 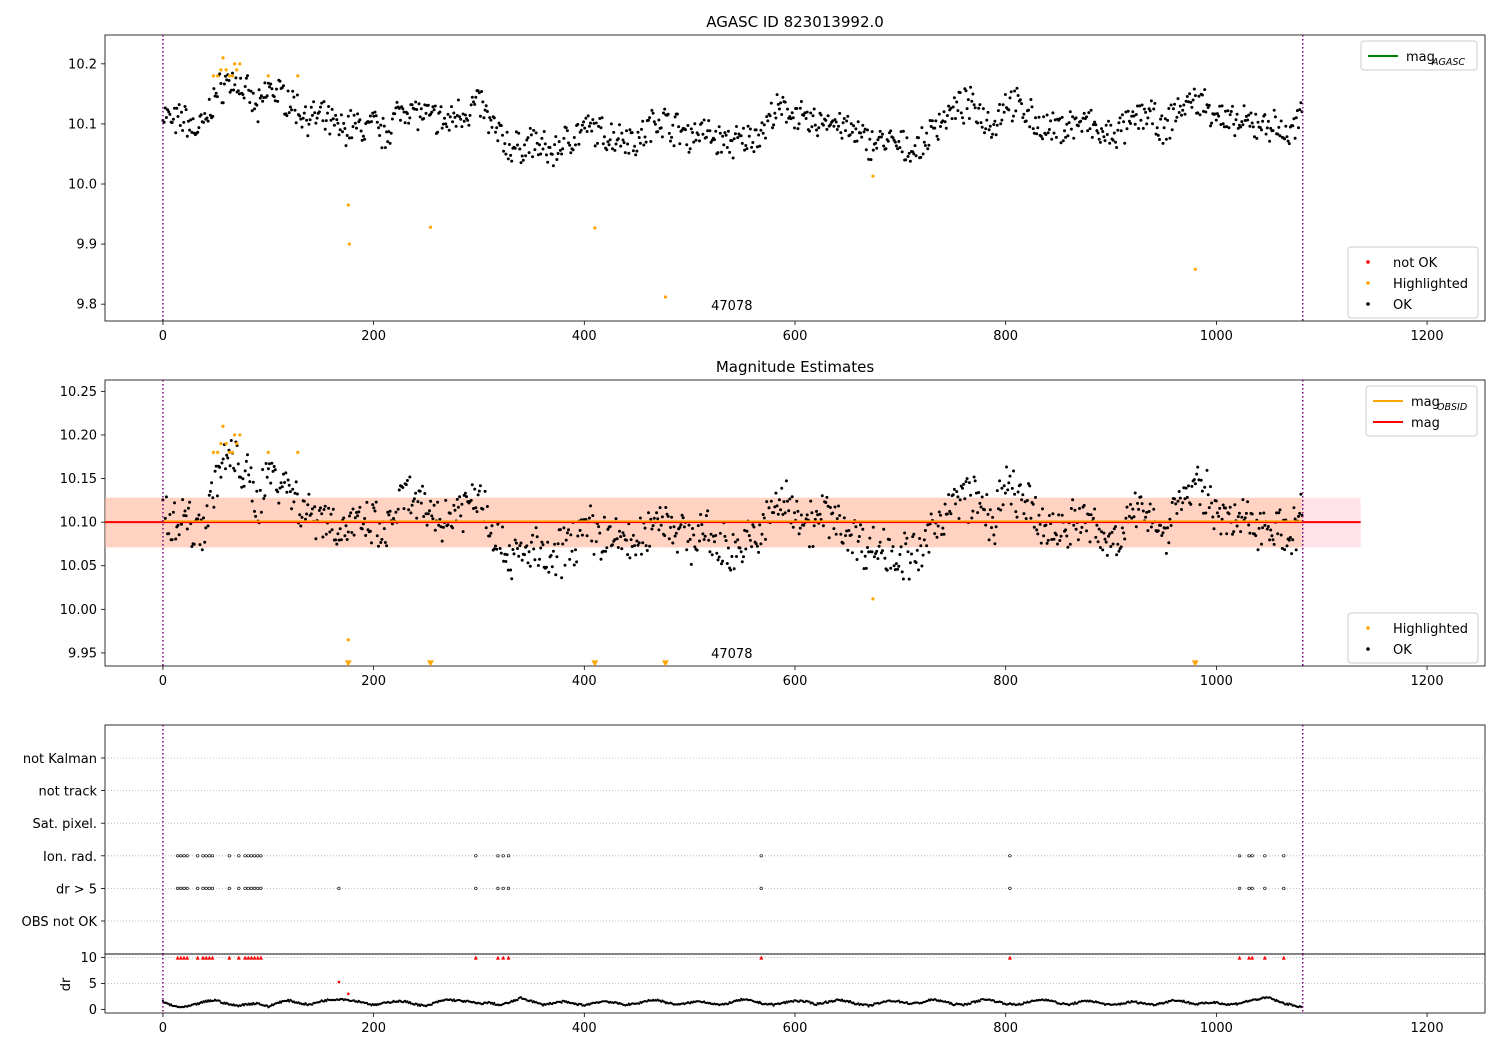 What do you see at coordinates (731, 306) in the screenshot?
I see `obsid-annotation: 47078` at bounding box center [731, 306].